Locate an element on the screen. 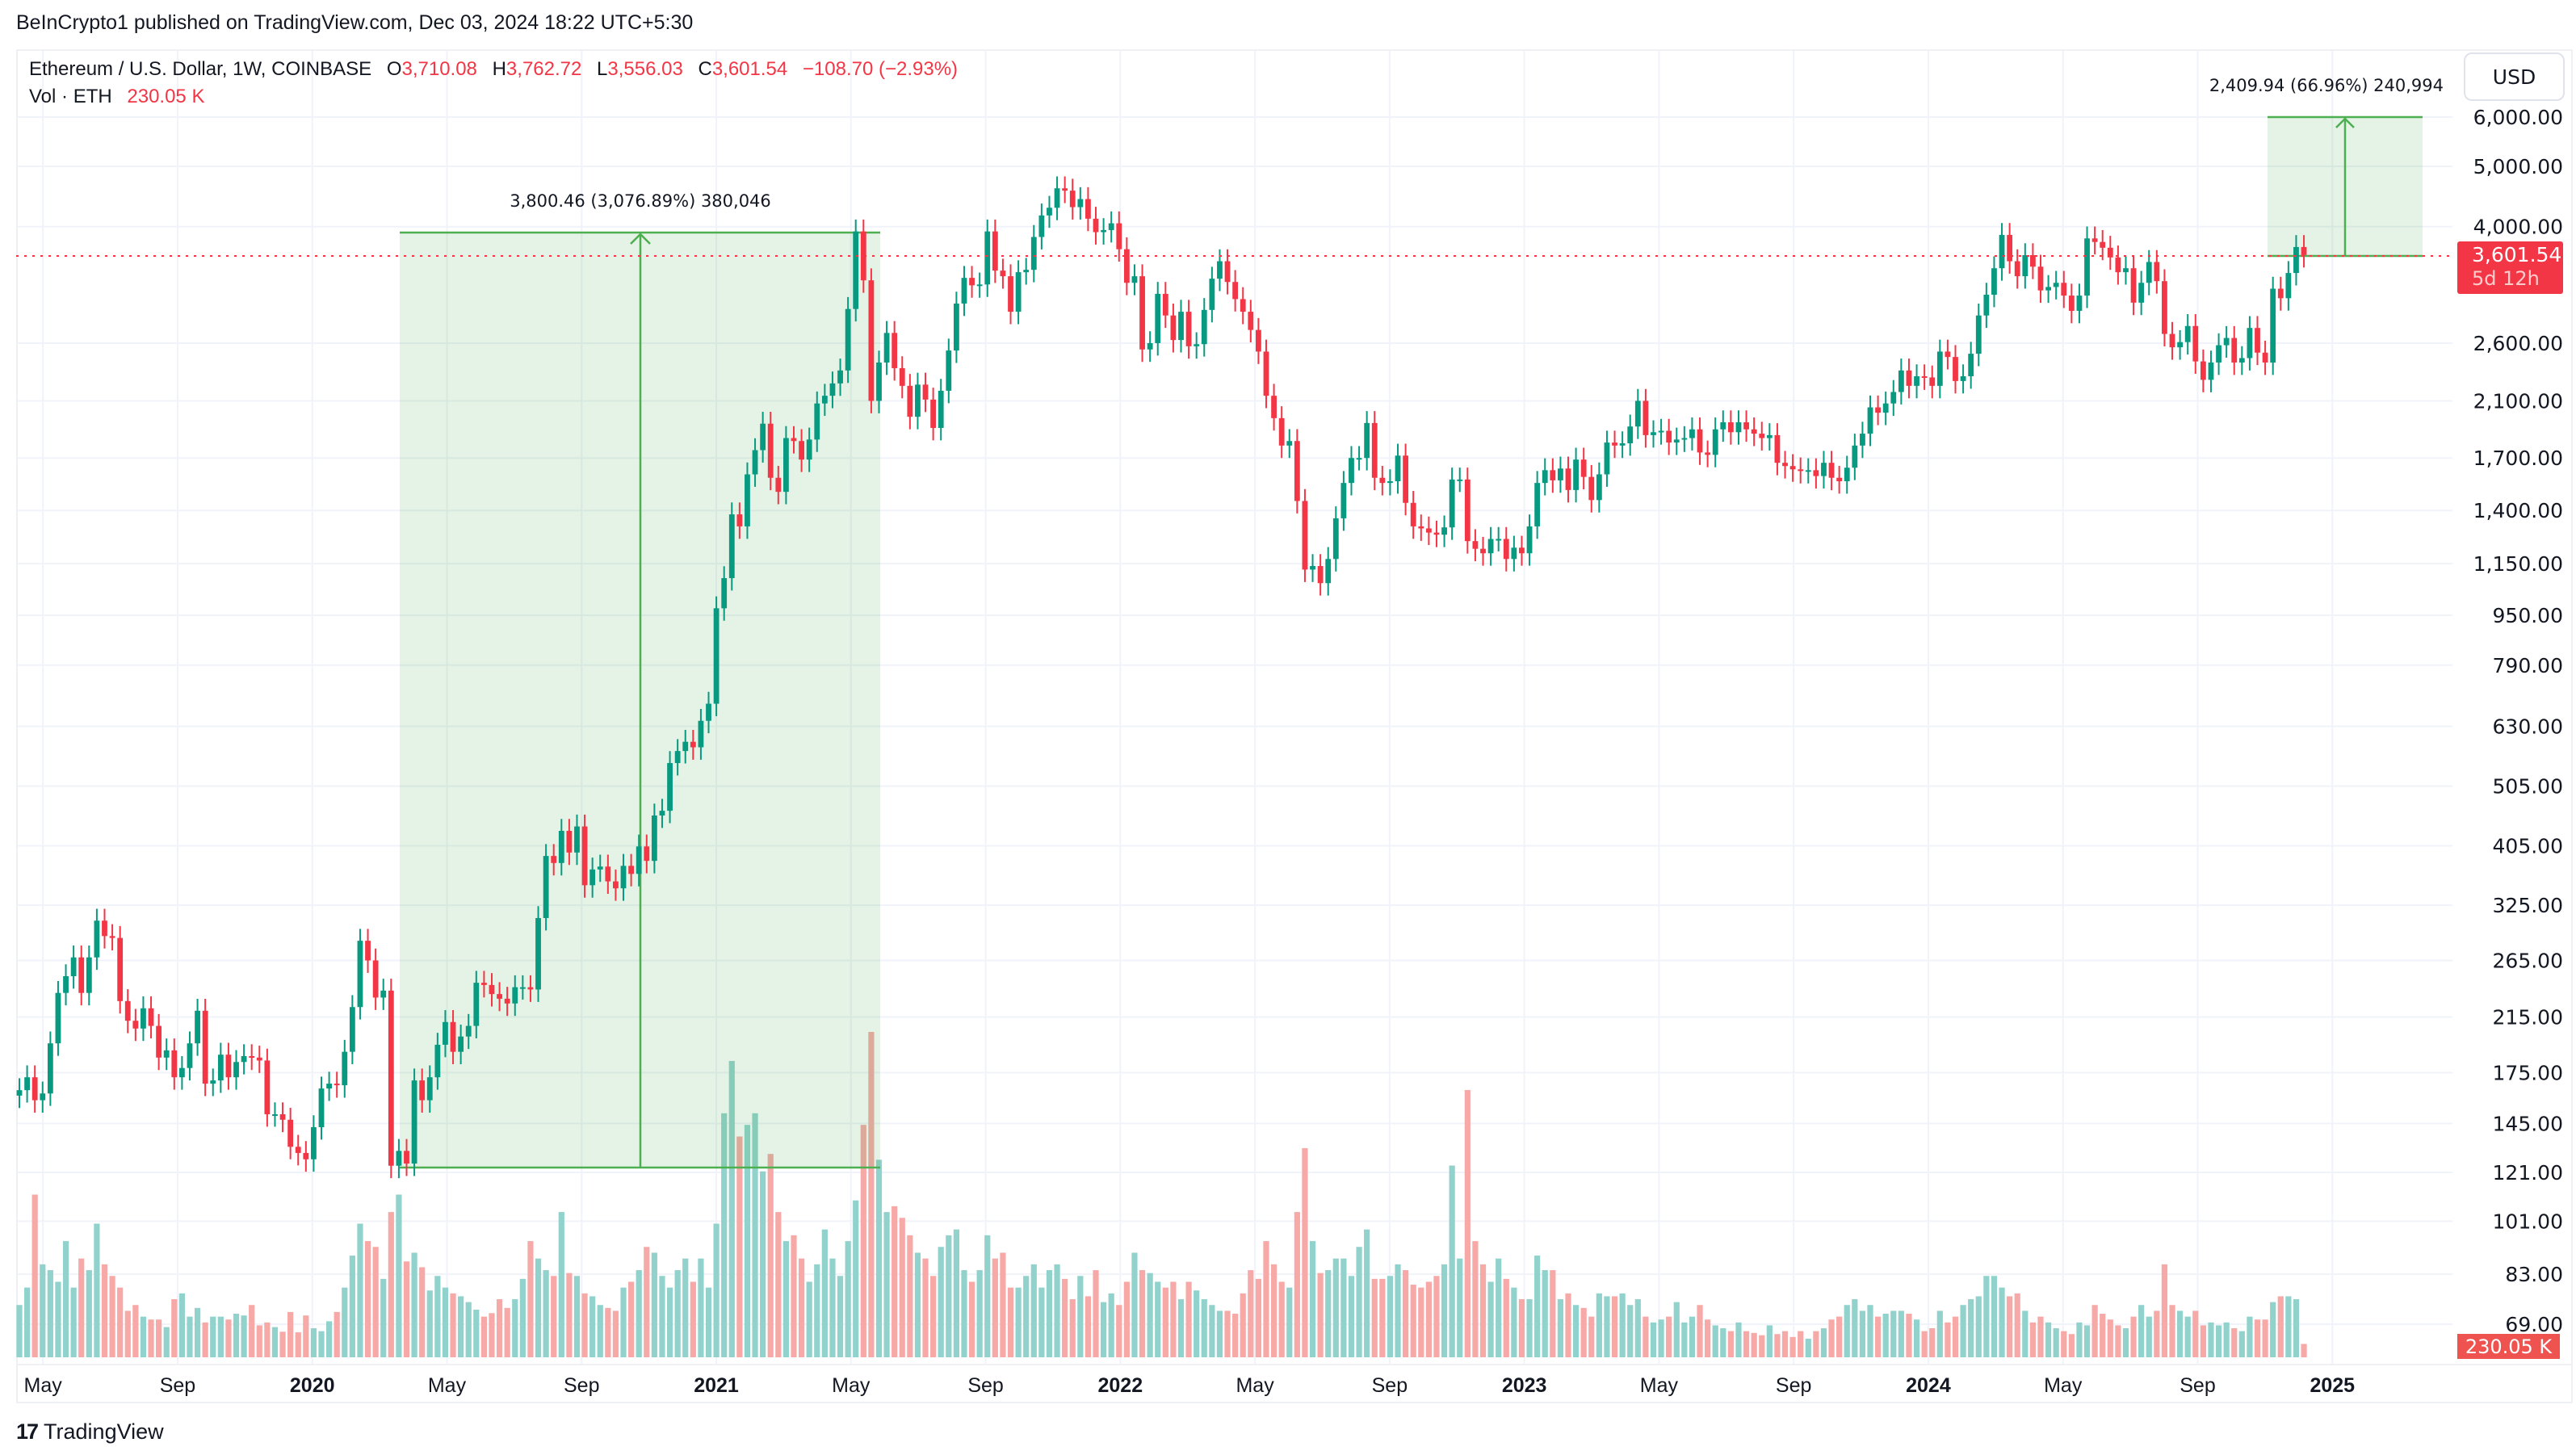 Image resolution: width=2576 pixels, height=1455 pixels. measure-tool-1: 3,800.46 (3,076.89%) 380,046 is located at coordinates (640, 680).